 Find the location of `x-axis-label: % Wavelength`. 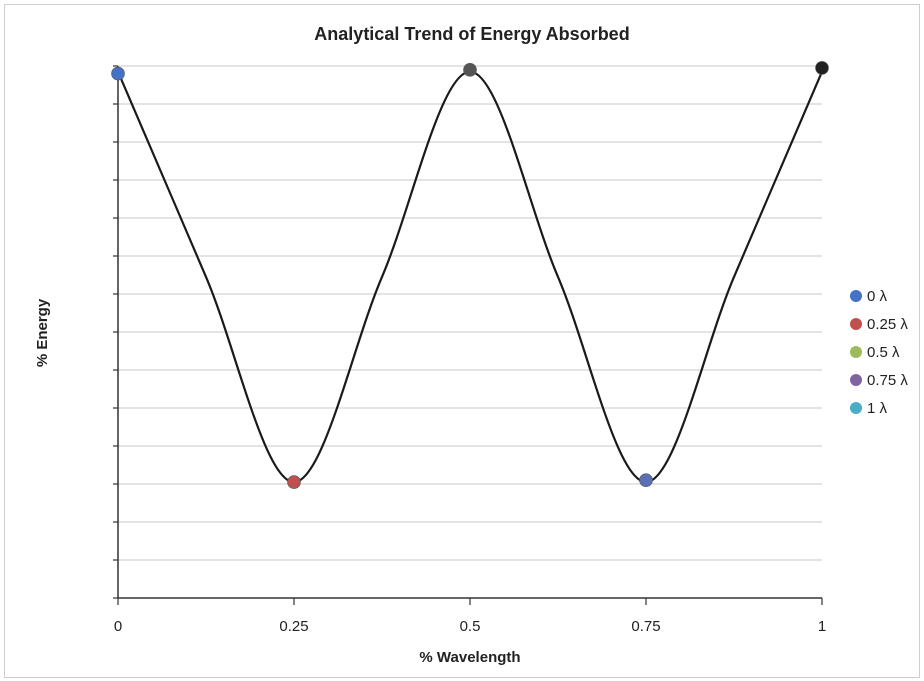

x-axis-label: % Wavelength is located at coordinates (469, 657).